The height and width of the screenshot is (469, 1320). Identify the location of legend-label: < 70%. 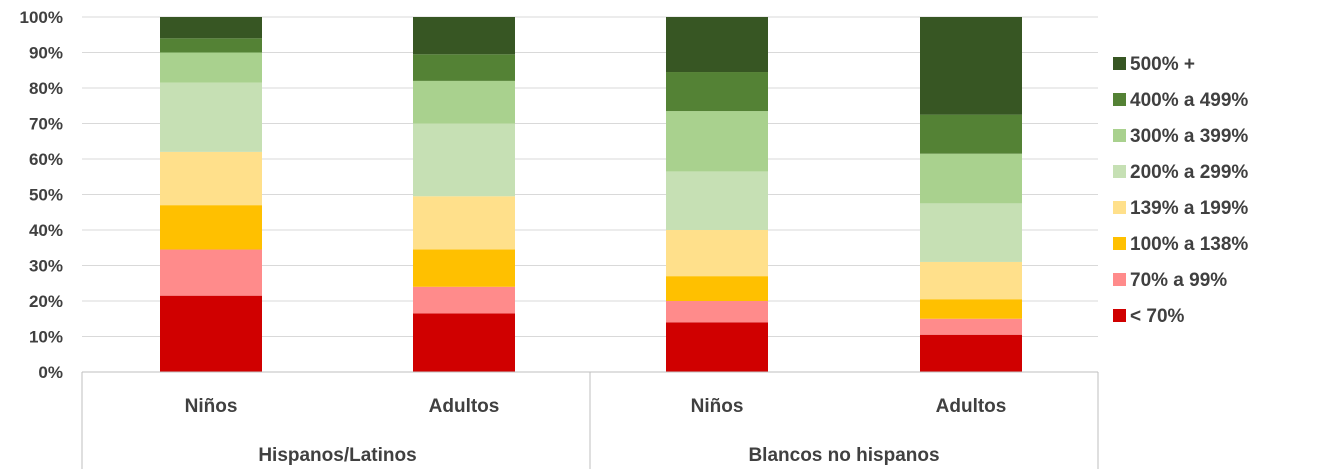
(1157, 316).